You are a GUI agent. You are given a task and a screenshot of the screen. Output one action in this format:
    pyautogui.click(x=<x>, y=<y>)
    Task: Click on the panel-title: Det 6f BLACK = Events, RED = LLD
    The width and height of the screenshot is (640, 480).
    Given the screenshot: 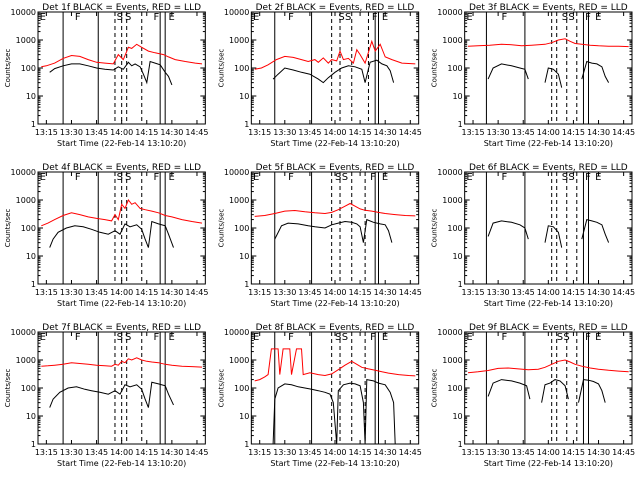 What is the action you would take?
    pyautogui.click(x=548, y=168)
    